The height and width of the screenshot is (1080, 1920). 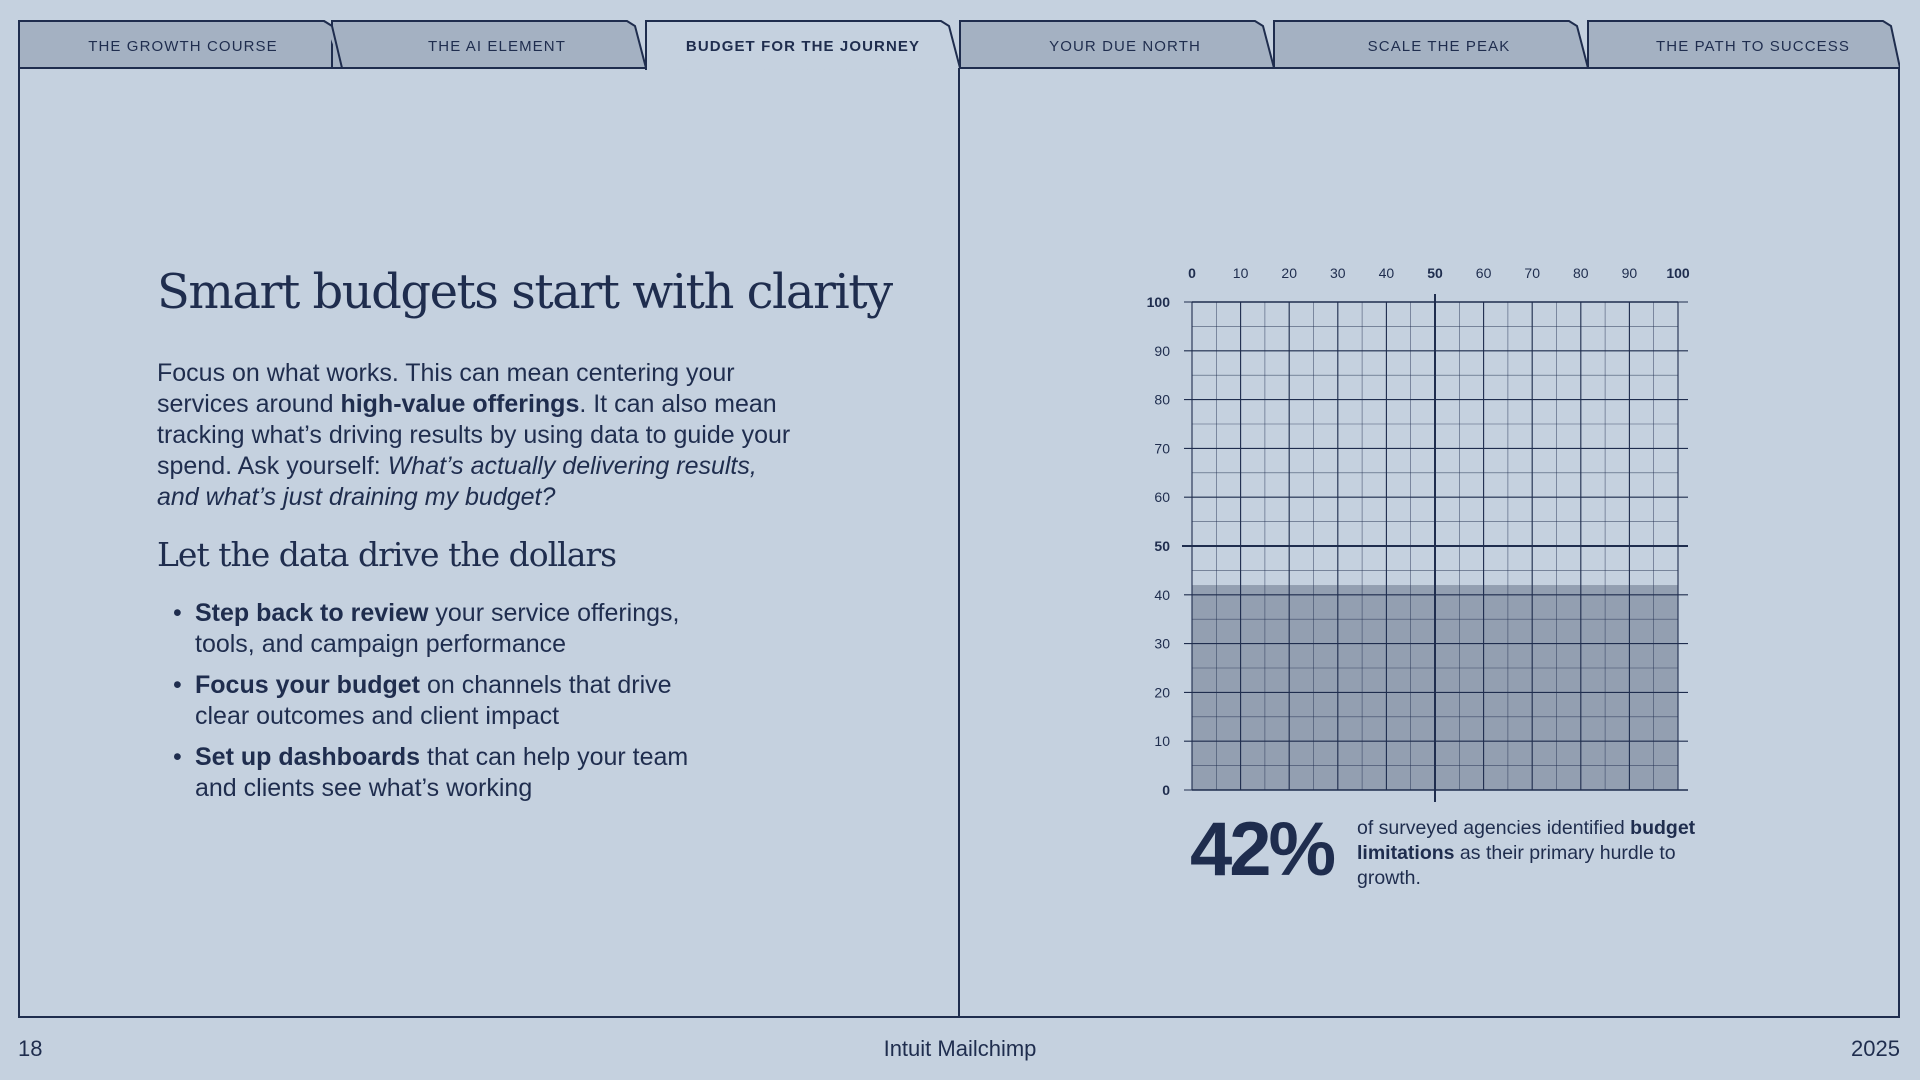 I want to click on tab-budget-for-the-journey: BUDGET FOR THE JOURNEY, so click(x=803, y=46).